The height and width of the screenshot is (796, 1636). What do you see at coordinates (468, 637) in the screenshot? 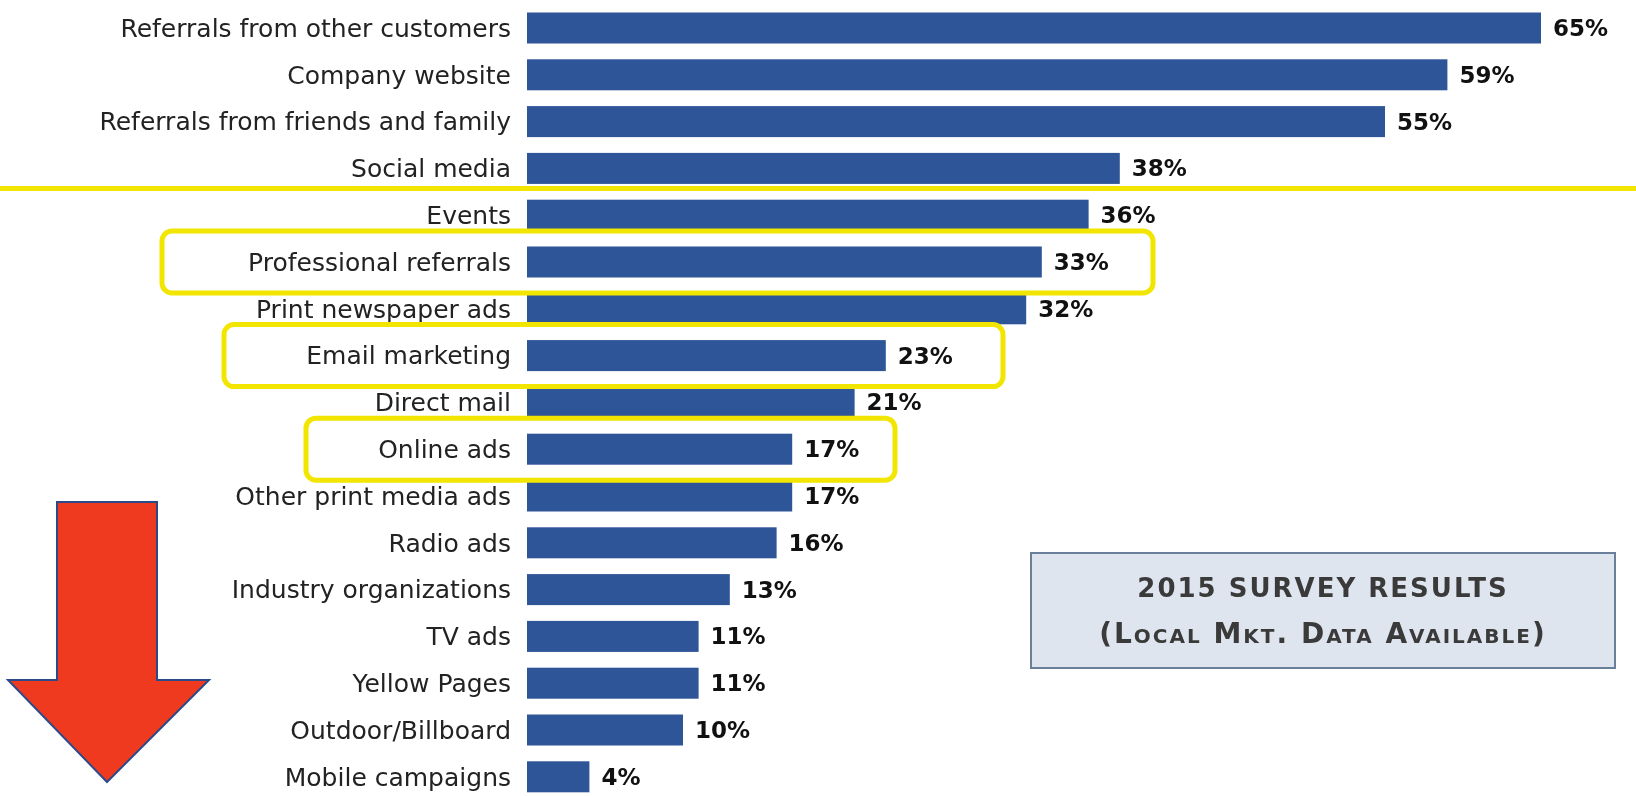
I see `y-tick-label: TV ads` at bounding box center [468, 637].